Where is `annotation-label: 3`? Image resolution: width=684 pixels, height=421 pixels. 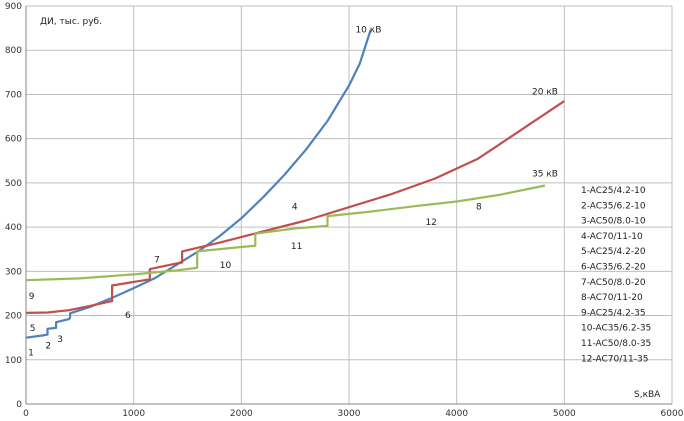
annotation-label: 3 is located at coordinates (60, 340).